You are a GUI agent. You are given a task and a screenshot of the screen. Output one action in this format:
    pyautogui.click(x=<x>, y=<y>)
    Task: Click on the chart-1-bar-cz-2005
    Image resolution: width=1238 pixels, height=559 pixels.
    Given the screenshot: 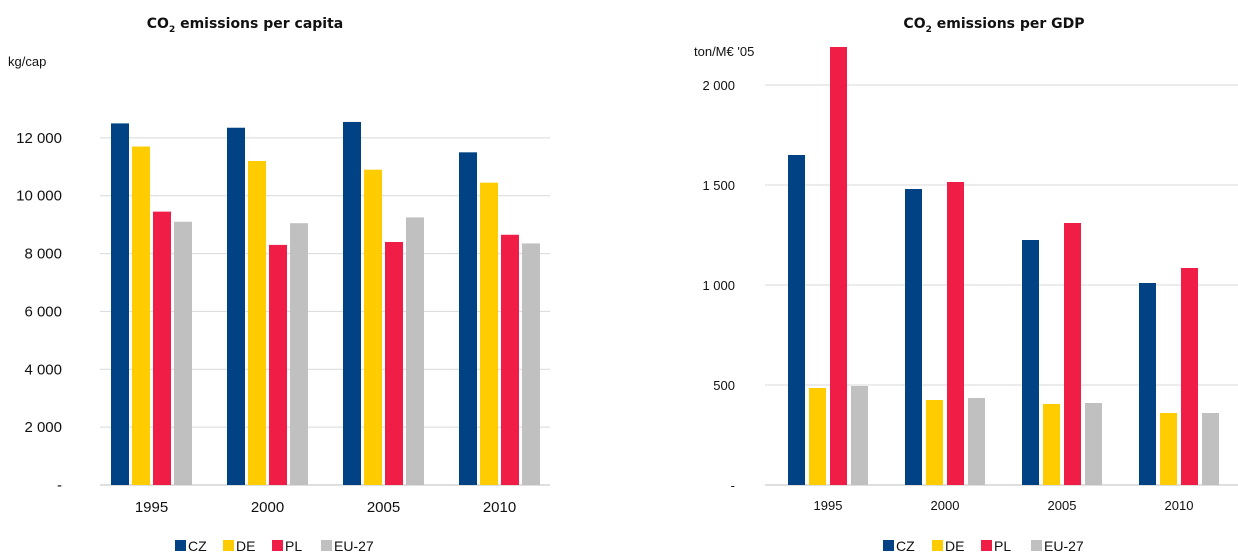 What is the action you would take?
    pyautogui.click(x=352, y=303)
    